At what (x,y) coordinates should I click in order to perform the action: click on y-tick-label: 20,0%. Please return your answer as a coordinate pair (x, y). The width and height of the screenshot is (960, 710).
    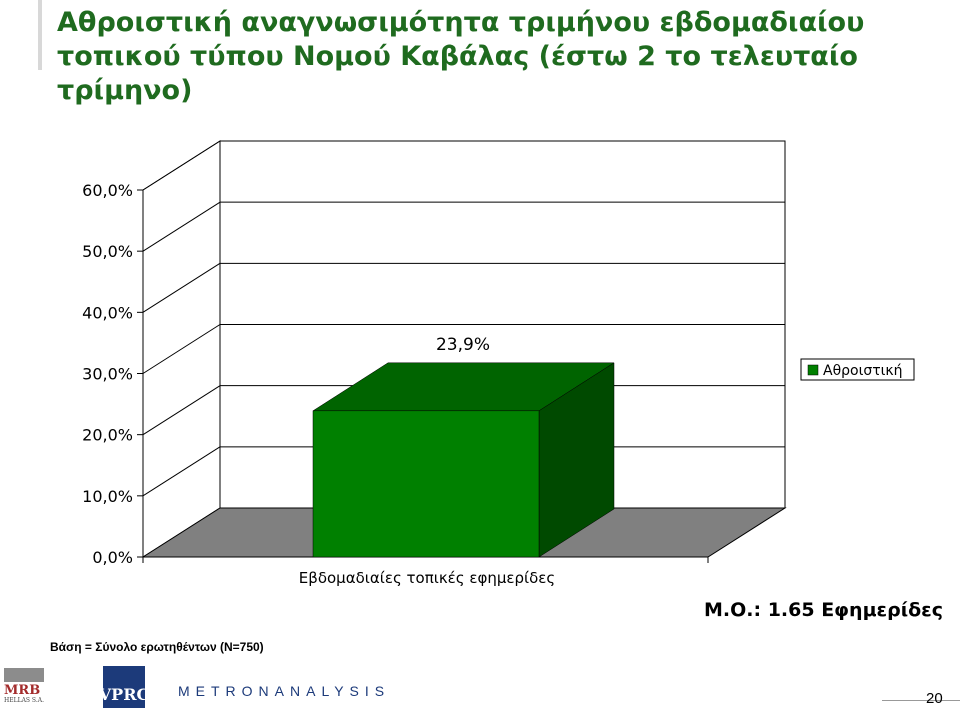
    Looking at the image, I should click on (107, 435).